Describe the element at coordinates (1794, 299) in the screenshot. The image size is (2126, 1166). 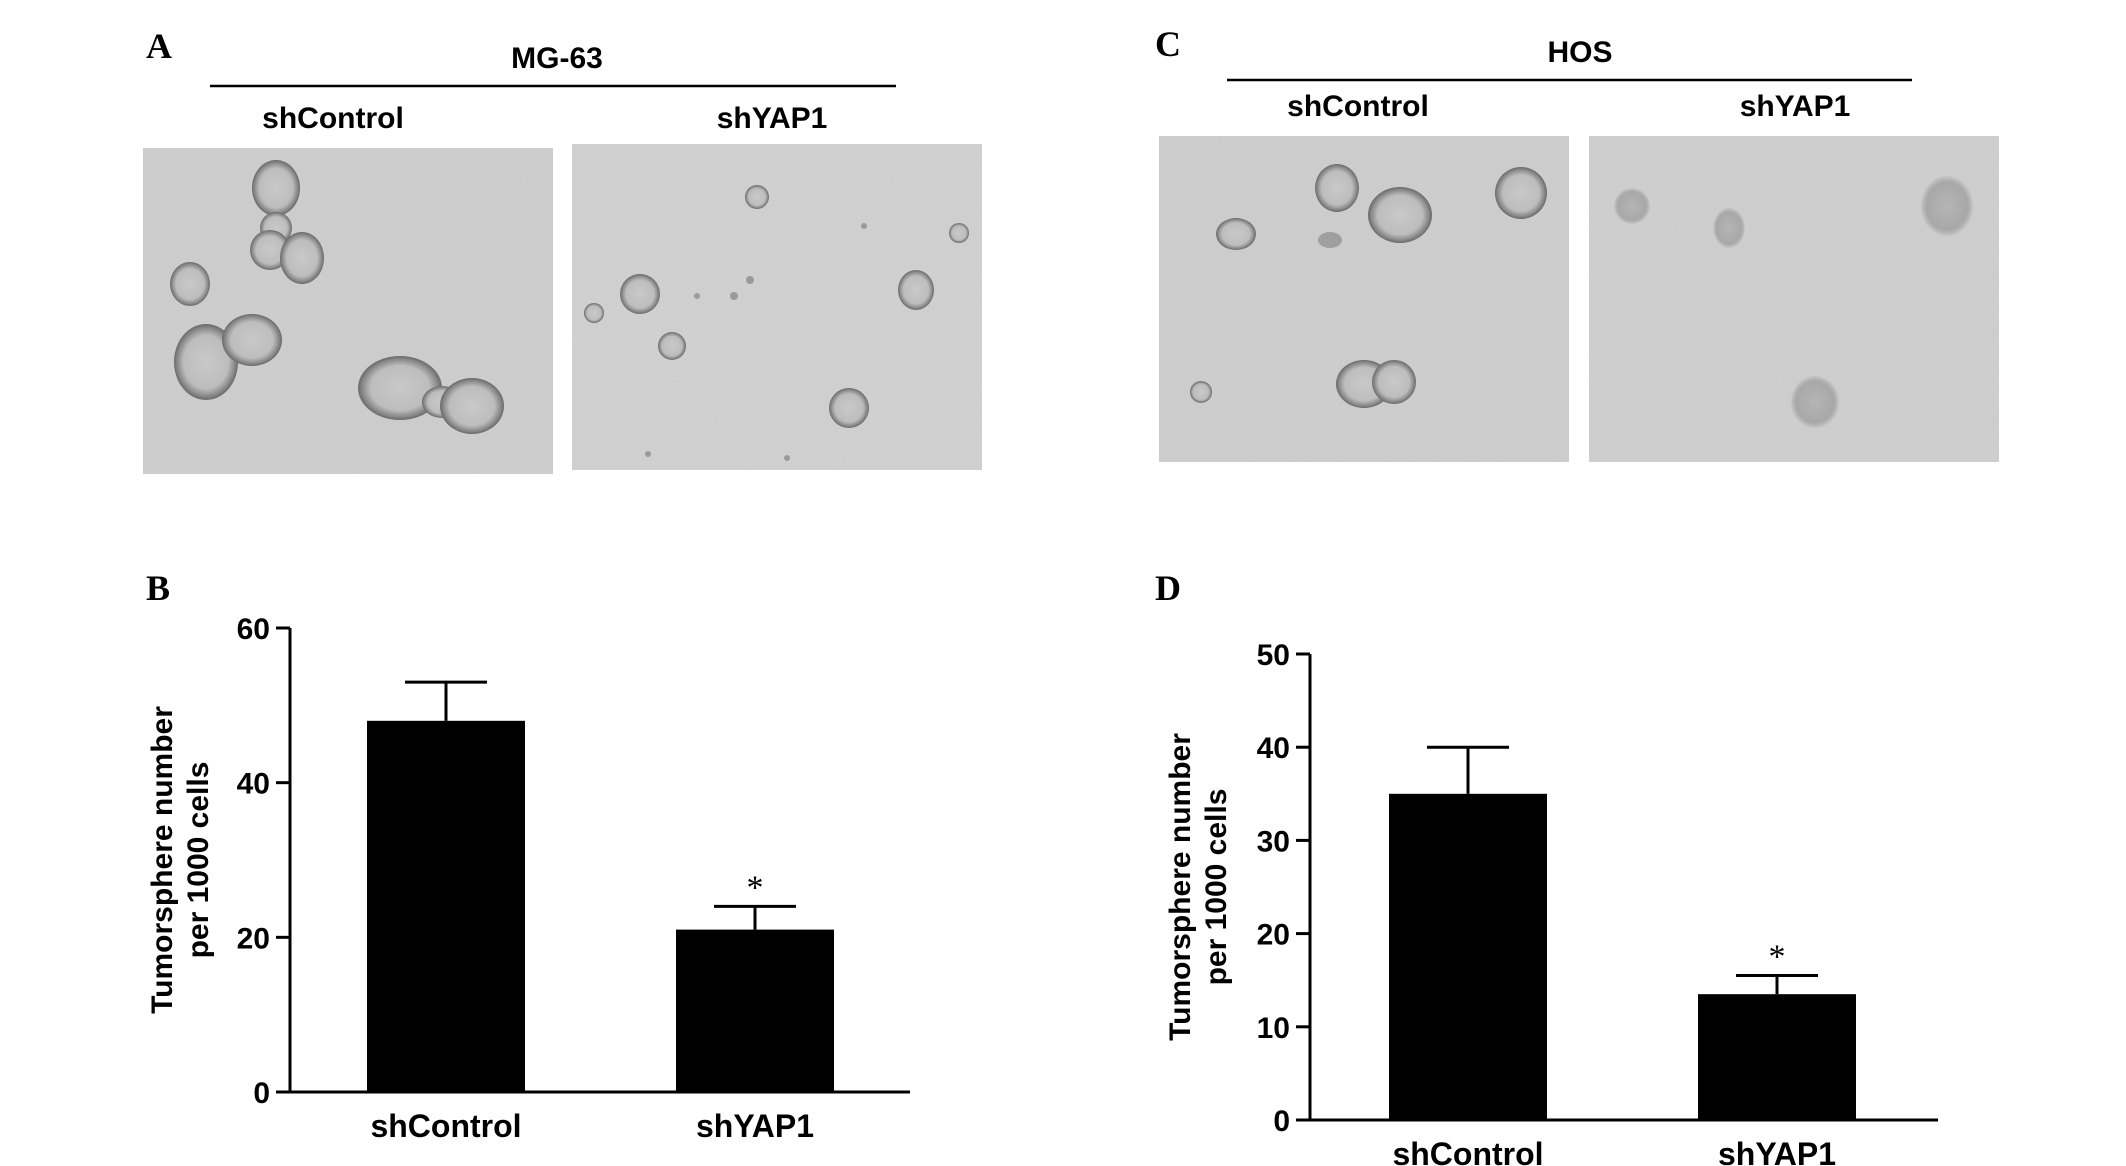
I see `micrograph-hos-shyap1` at that location.